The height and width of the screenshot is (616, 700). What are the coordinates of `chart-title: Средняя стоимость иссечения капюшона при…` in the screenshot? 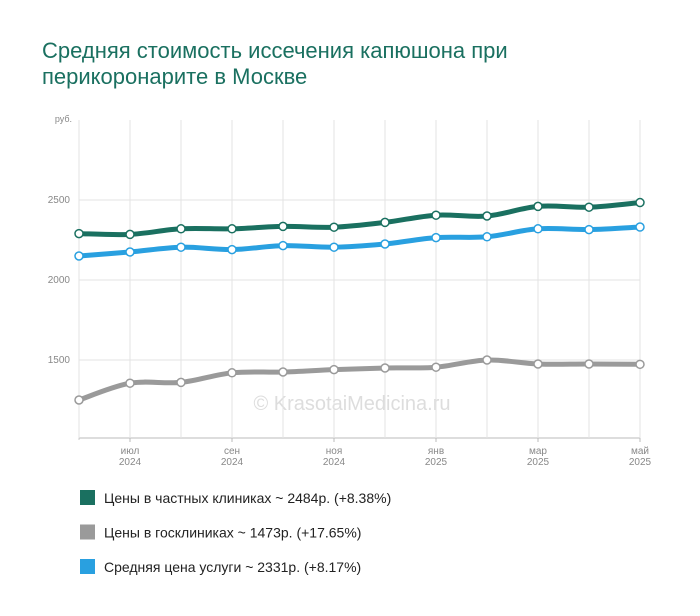 It's located at (275, 63).